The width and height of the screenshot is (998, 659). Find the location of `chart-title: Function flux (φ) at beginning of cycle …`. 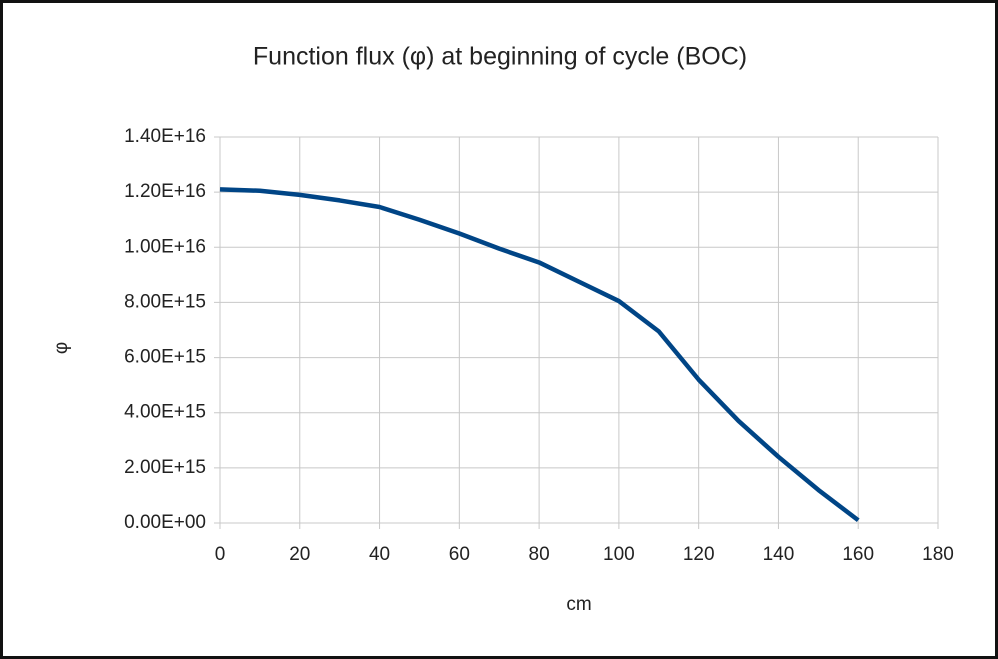

chart-title: Function flux (φ) at beginning of cycle … is located at coordinates (500, 57).